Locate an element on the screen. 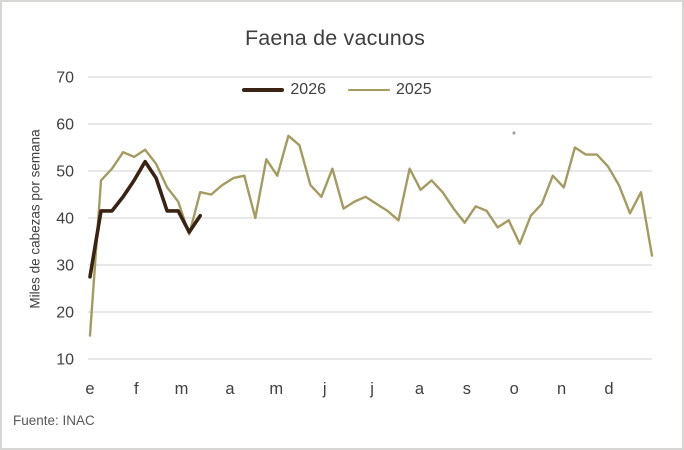  y-tick-label: 70 is located at coordinates (65, 78).